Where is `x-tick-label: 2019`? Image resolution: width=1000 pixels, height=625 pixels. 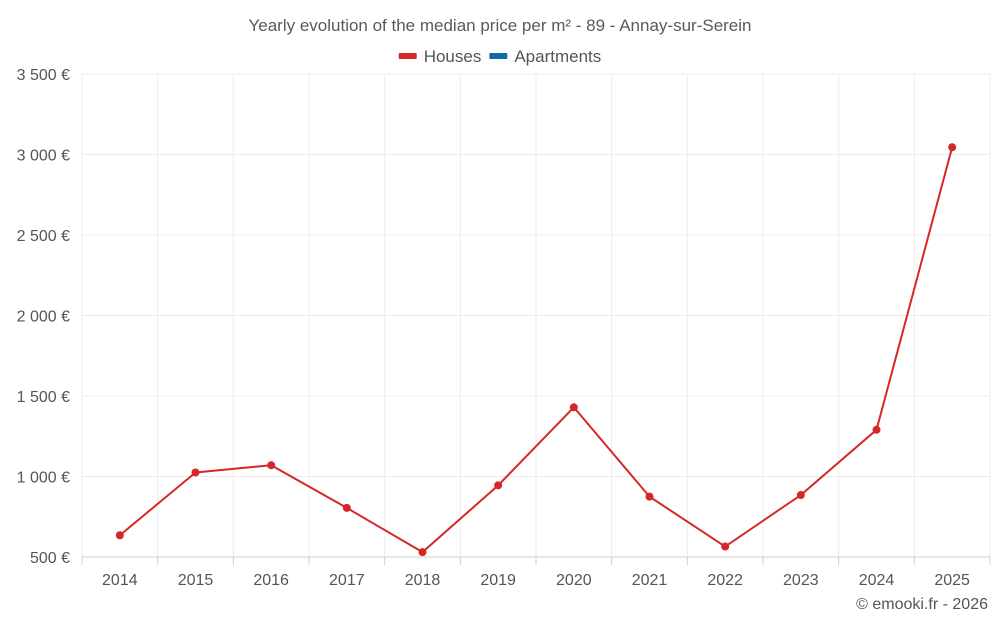 x-tick-label: 2019 is located at coordinates (498, 580).